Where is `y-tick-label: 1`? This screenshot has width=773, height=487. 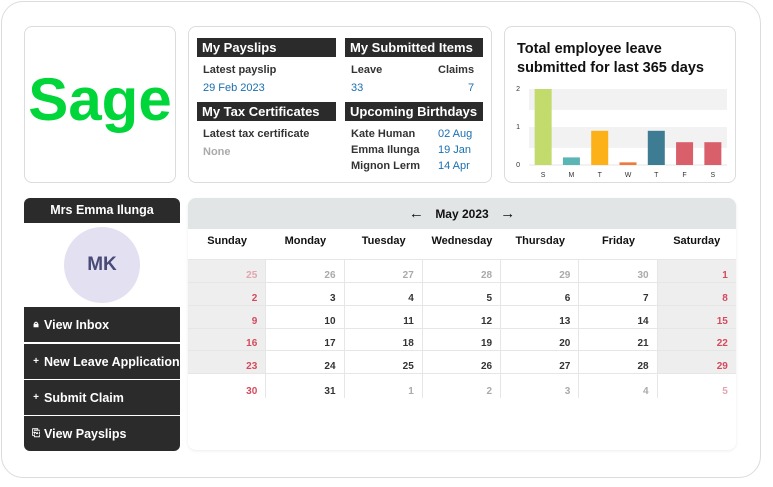
y-tick-label: 1 is located at coordinates (518, 127).